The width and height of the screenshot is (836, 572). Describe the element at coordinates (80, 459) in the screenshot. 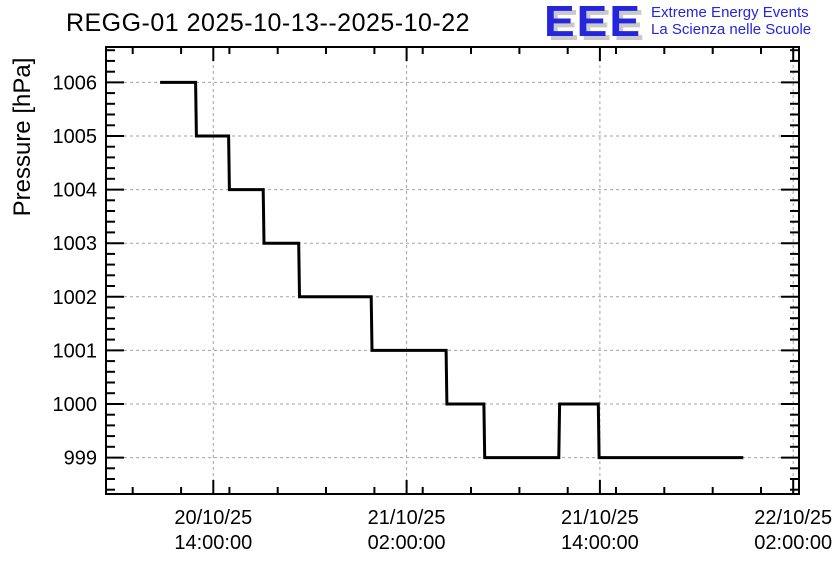

I see `svg-text: 999` at that location.